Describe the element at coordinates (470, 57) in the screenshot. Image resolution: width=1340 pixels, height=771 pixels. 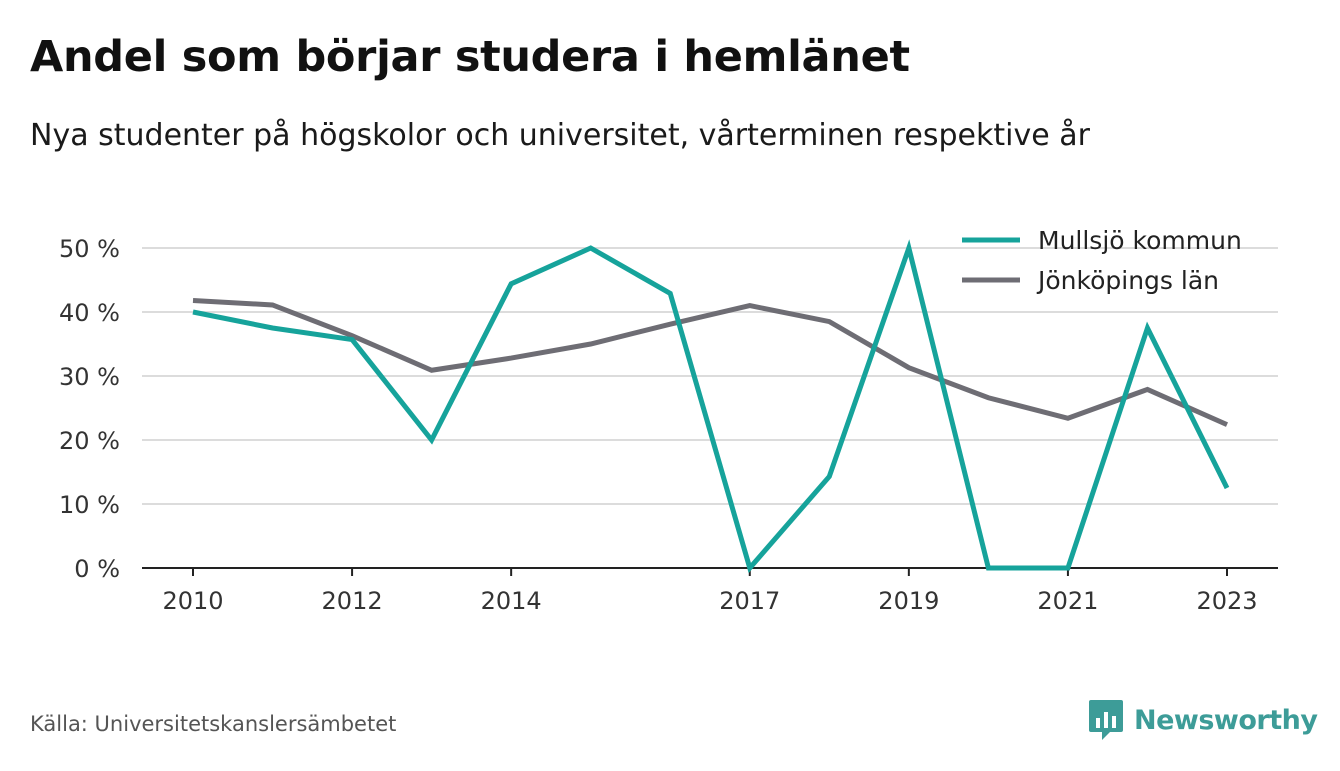
I see `chart-title: Andel som börjar studera i hemlänet` at that location.